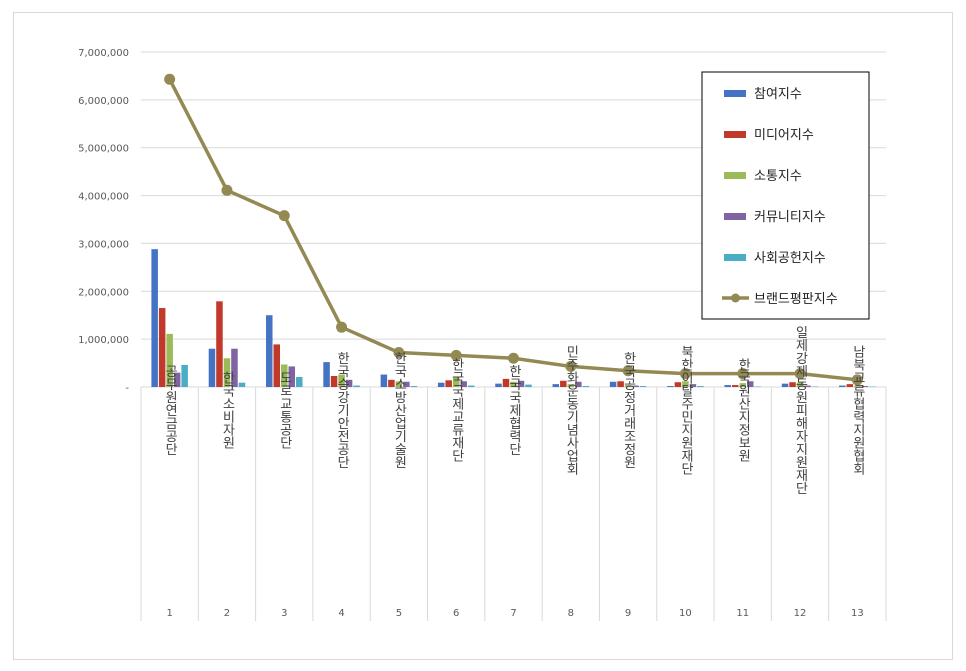 The height and width of the screenshot is (671, 966). Describe the element at coordinates (796, 299) in the screenshot. I see `legend-label: 브랜드평판지수` at that location.